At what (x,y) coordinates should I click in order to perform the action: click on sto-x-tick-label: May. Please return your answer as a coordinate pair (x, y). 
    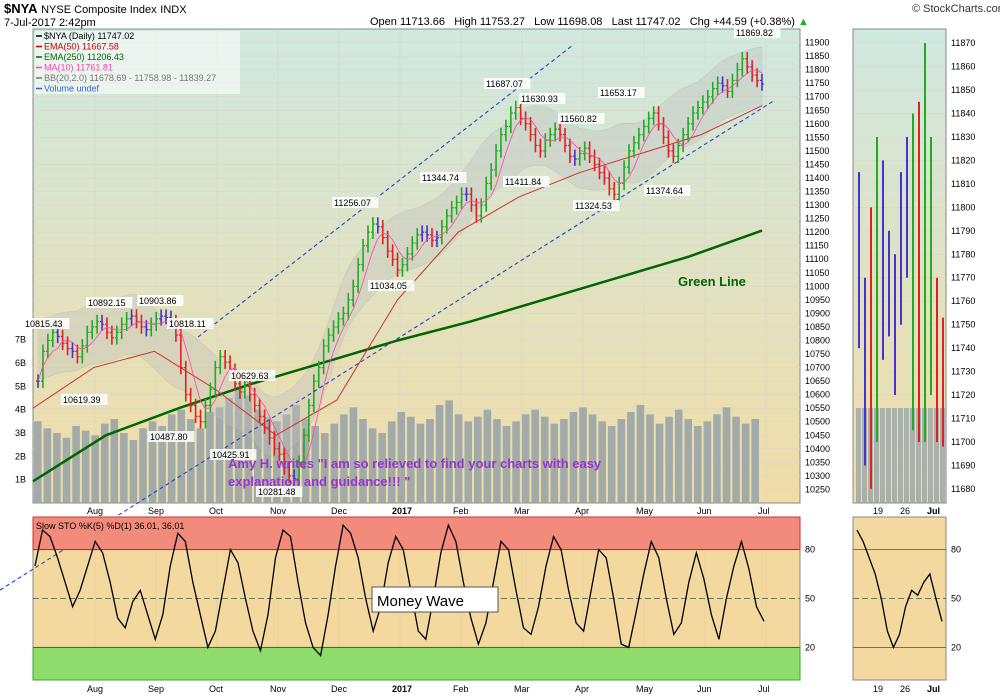
    Looking at the image, I should click on (645, 689).